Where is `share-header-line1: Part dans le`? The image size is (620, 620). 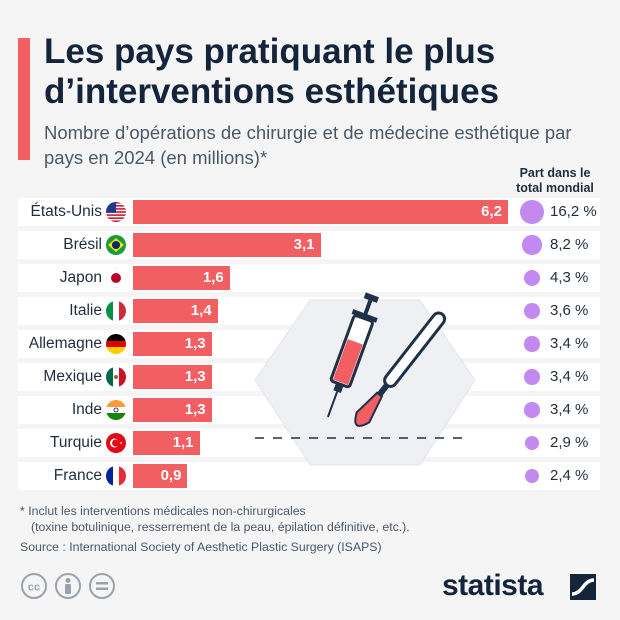 share-header-line1: Part dans le is located at coordinates (555, 173).